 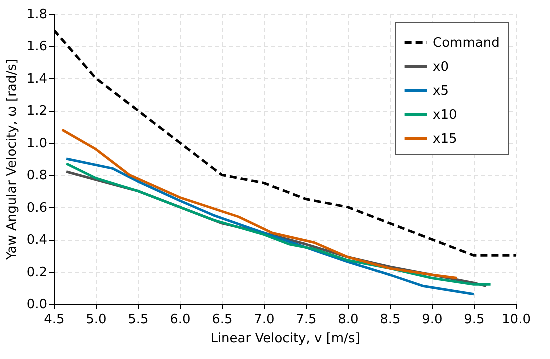 I want to click on legend-label: x15, so click(x=445, y=139).